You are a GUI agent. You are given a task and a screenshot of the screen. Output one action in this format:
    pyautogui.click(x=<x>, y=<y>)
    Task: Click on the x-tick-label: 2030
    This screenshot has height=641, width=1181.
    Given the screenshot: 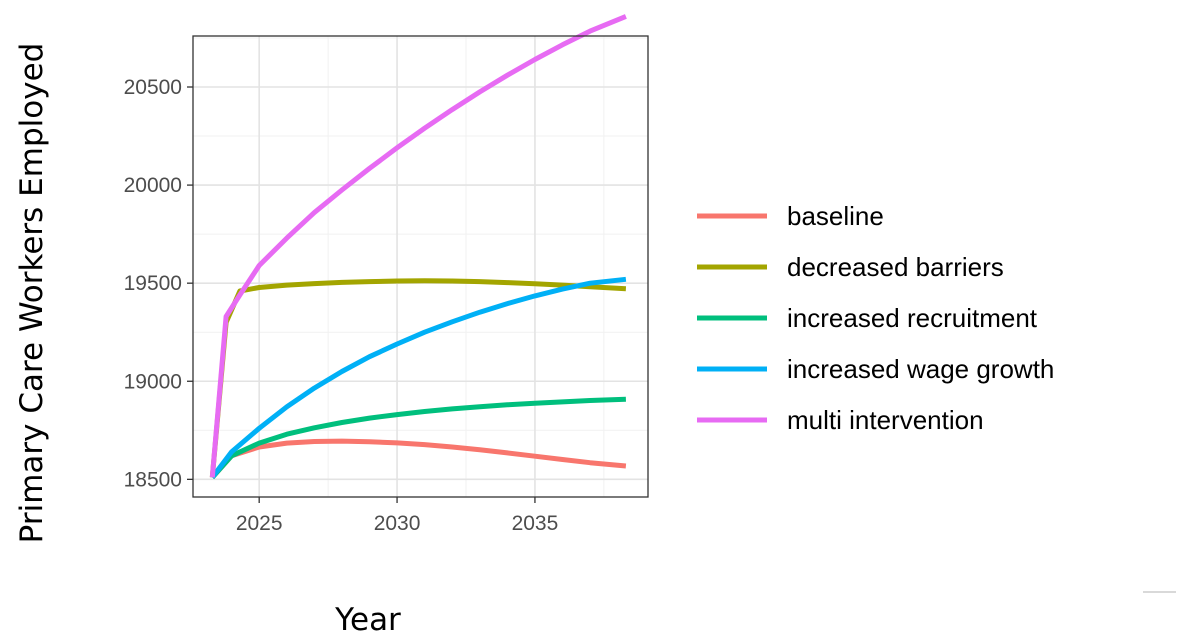 What is the action you would take?
    pyautogui.click(x=397, y=523)
    